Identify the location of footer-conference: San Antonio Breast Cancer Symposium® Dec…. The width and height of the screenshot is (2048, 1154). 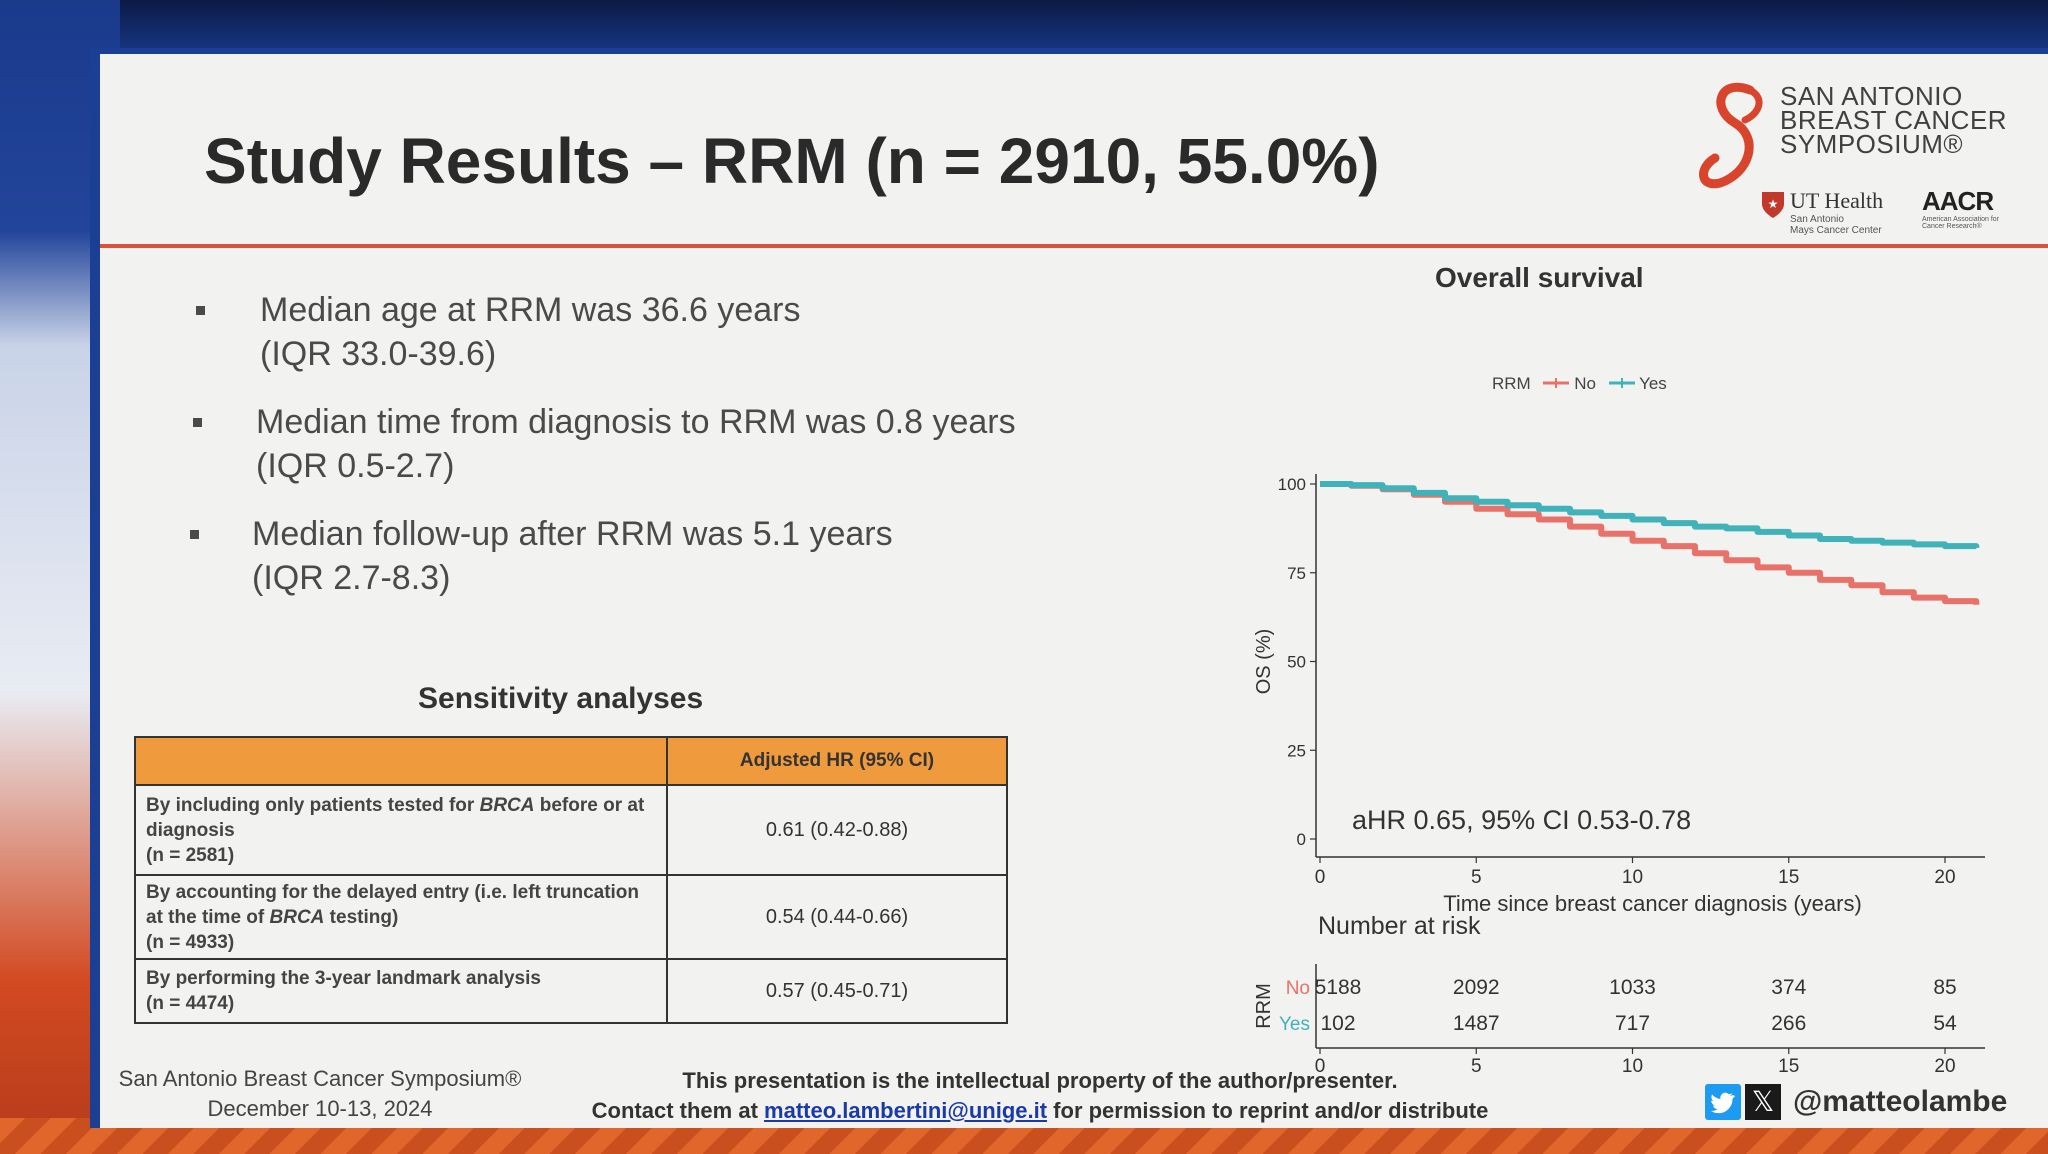
(320, 1094).